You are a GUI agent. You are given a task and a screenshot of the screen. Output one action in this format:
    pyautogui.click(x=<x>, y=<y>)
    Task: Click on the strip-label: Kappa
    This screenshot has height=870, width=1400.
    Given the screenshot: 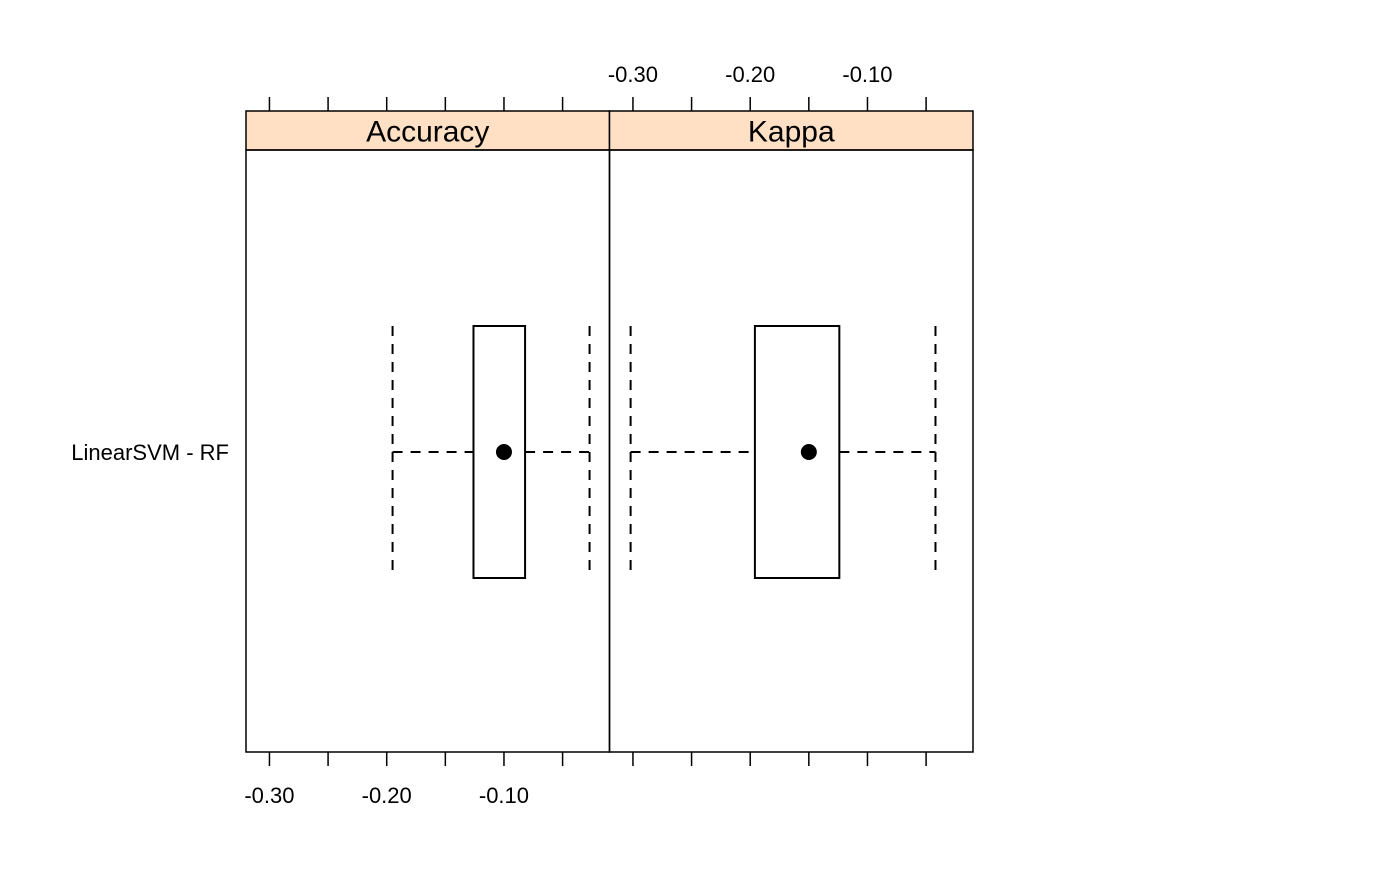 What is the action you would take?
    pyautogui.click(x=791, y=132)
    